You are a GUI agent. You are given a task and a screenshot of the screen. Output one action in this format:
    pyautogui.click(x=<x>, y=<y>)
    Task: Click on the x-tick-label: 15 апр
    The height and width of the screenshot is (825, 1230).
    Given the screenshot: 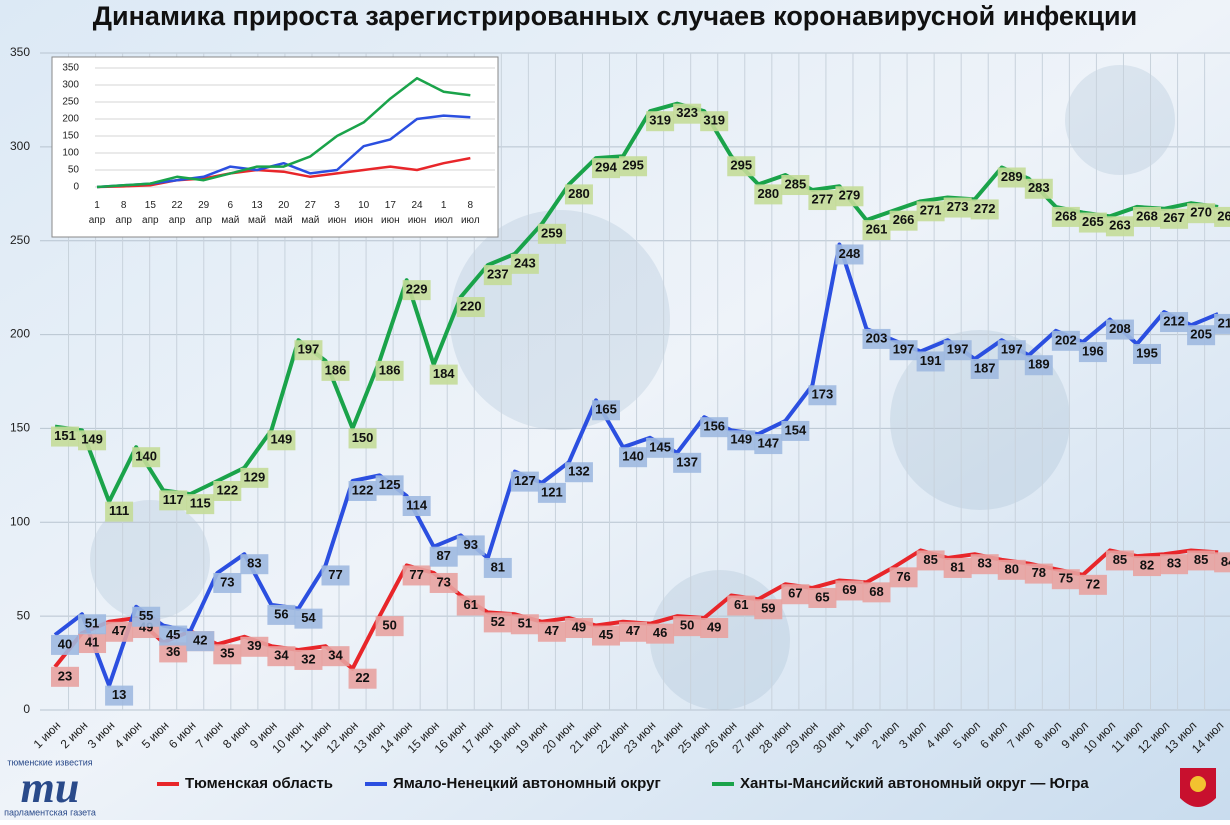 What is the action you would take?
    pyautogui.click(x=150, y=213)
    